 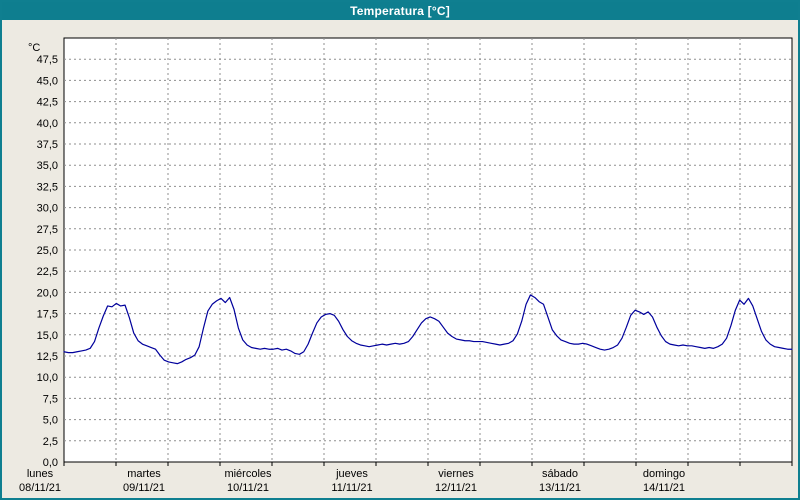 I want to click on x-axis-day-label: sábado, so click(x=560, y=474).